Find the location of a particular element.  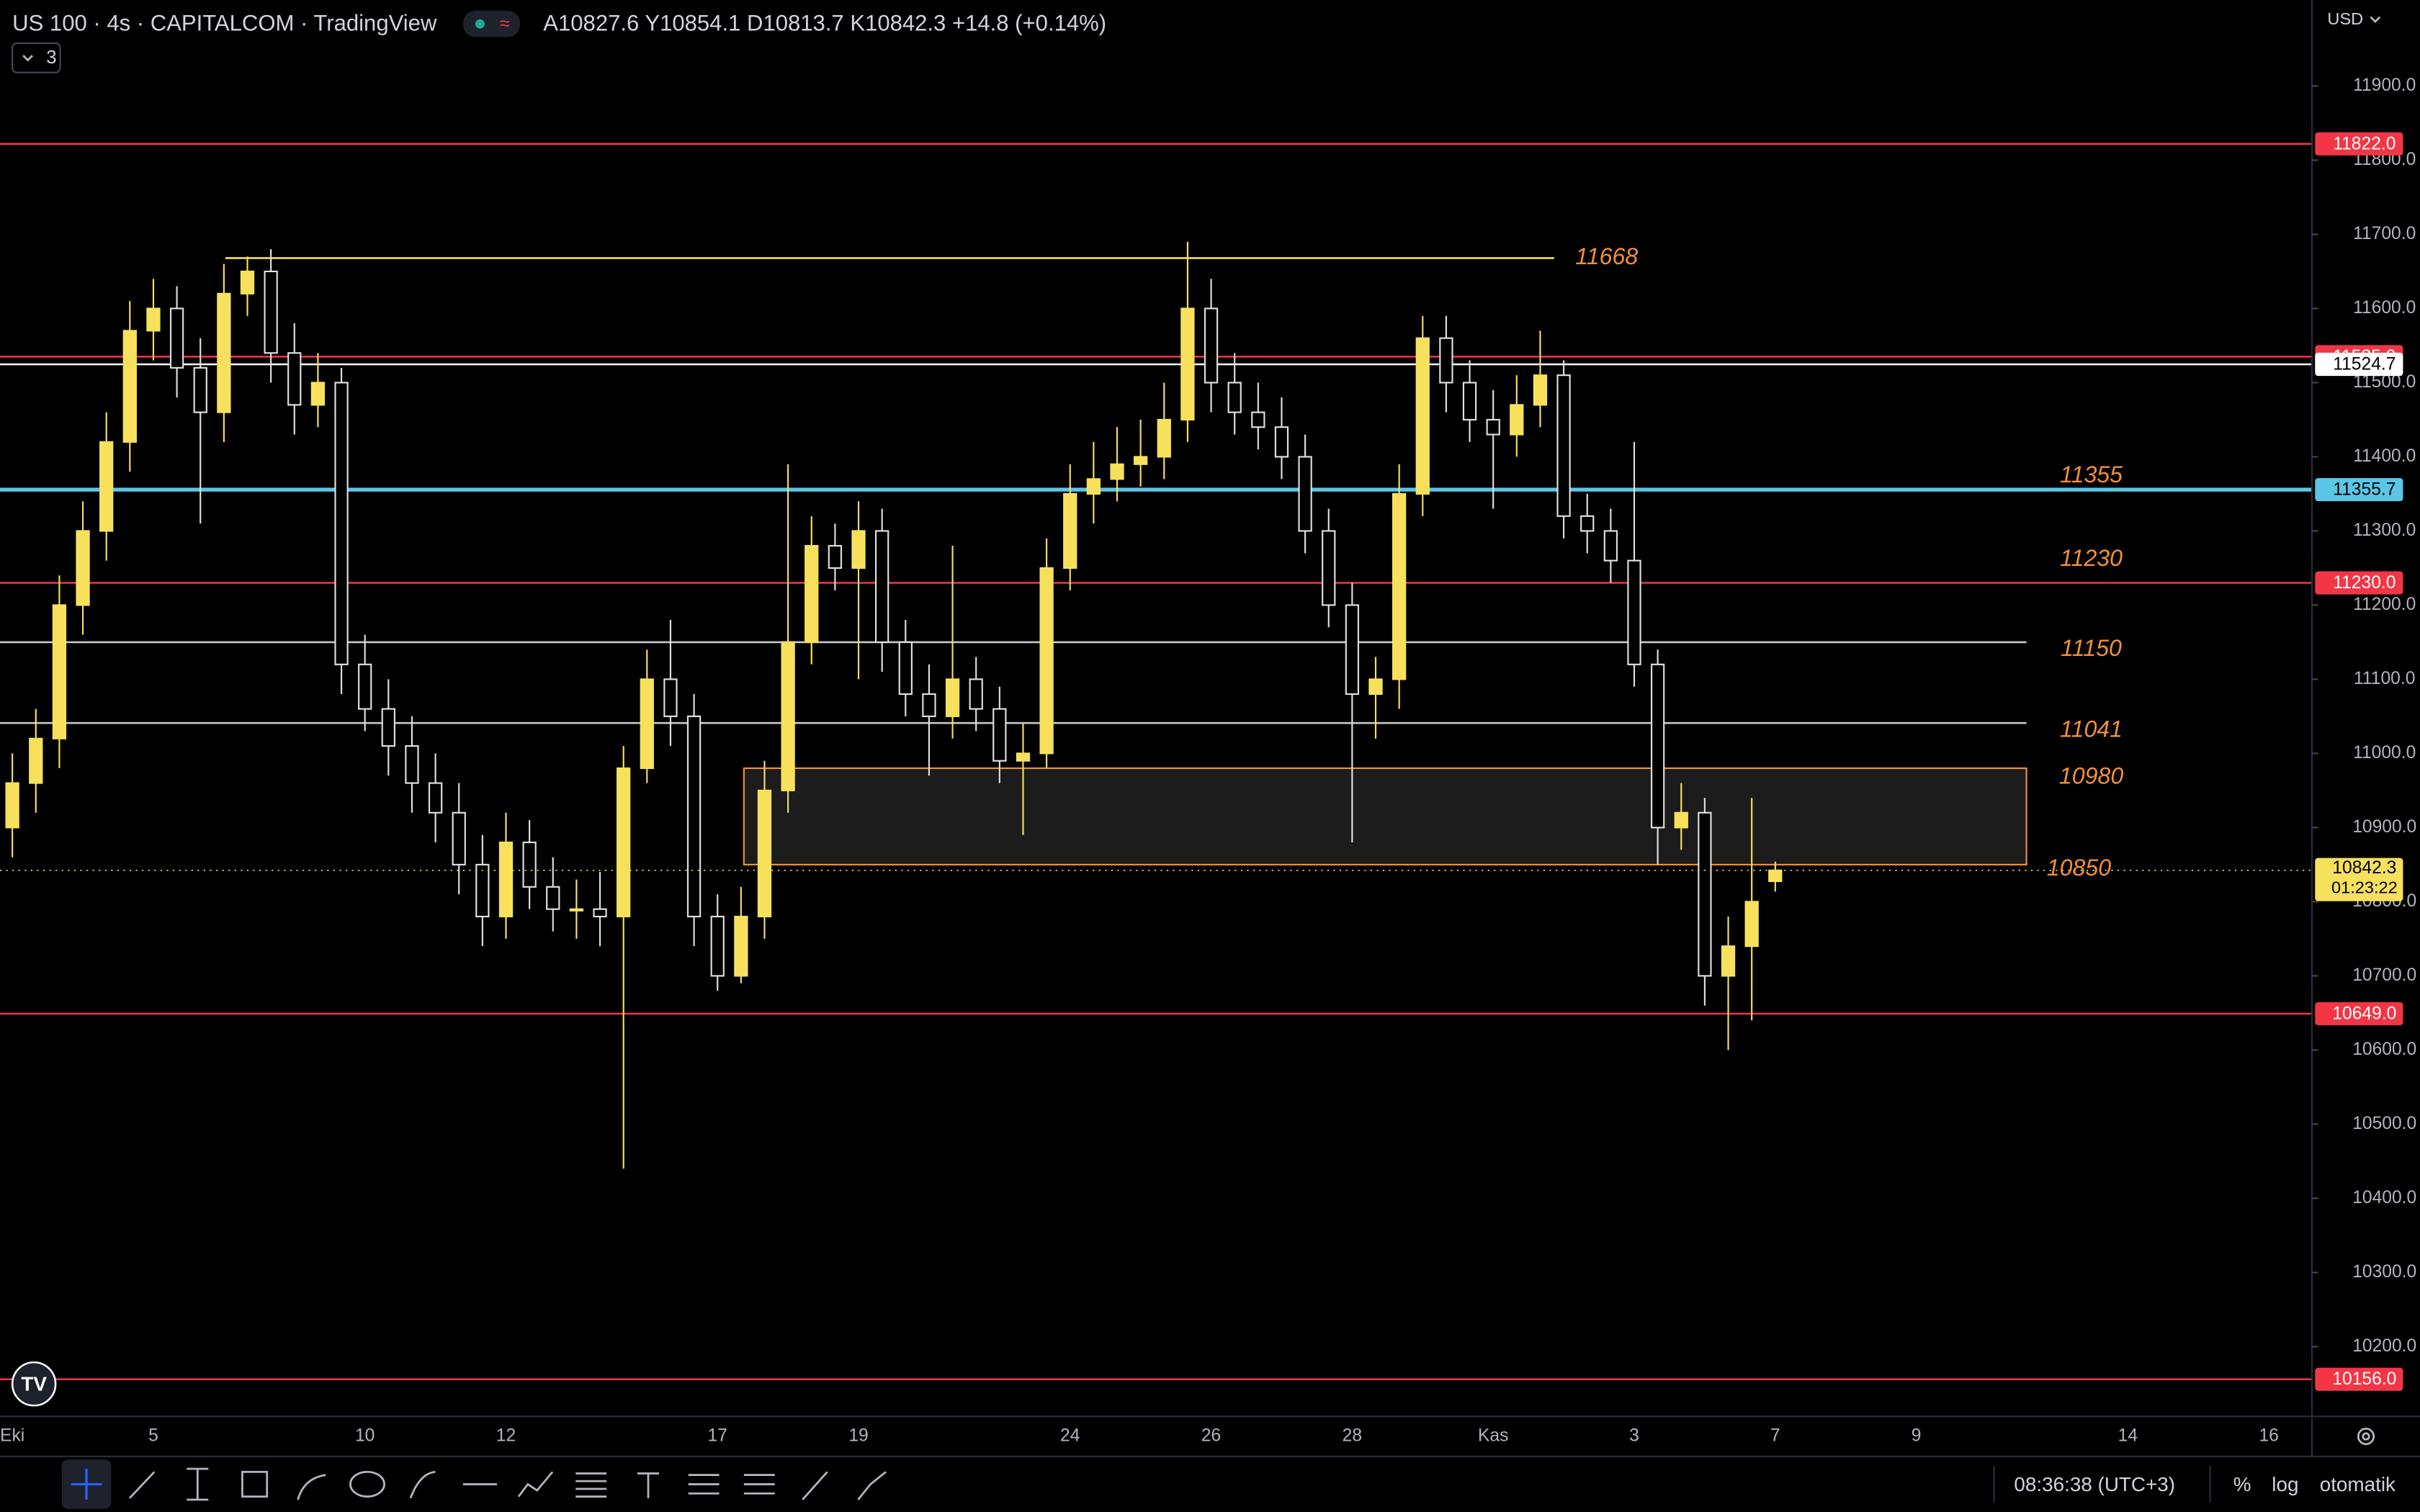

price-box-label: 11822.0 is located at coordinates (2364, 143).